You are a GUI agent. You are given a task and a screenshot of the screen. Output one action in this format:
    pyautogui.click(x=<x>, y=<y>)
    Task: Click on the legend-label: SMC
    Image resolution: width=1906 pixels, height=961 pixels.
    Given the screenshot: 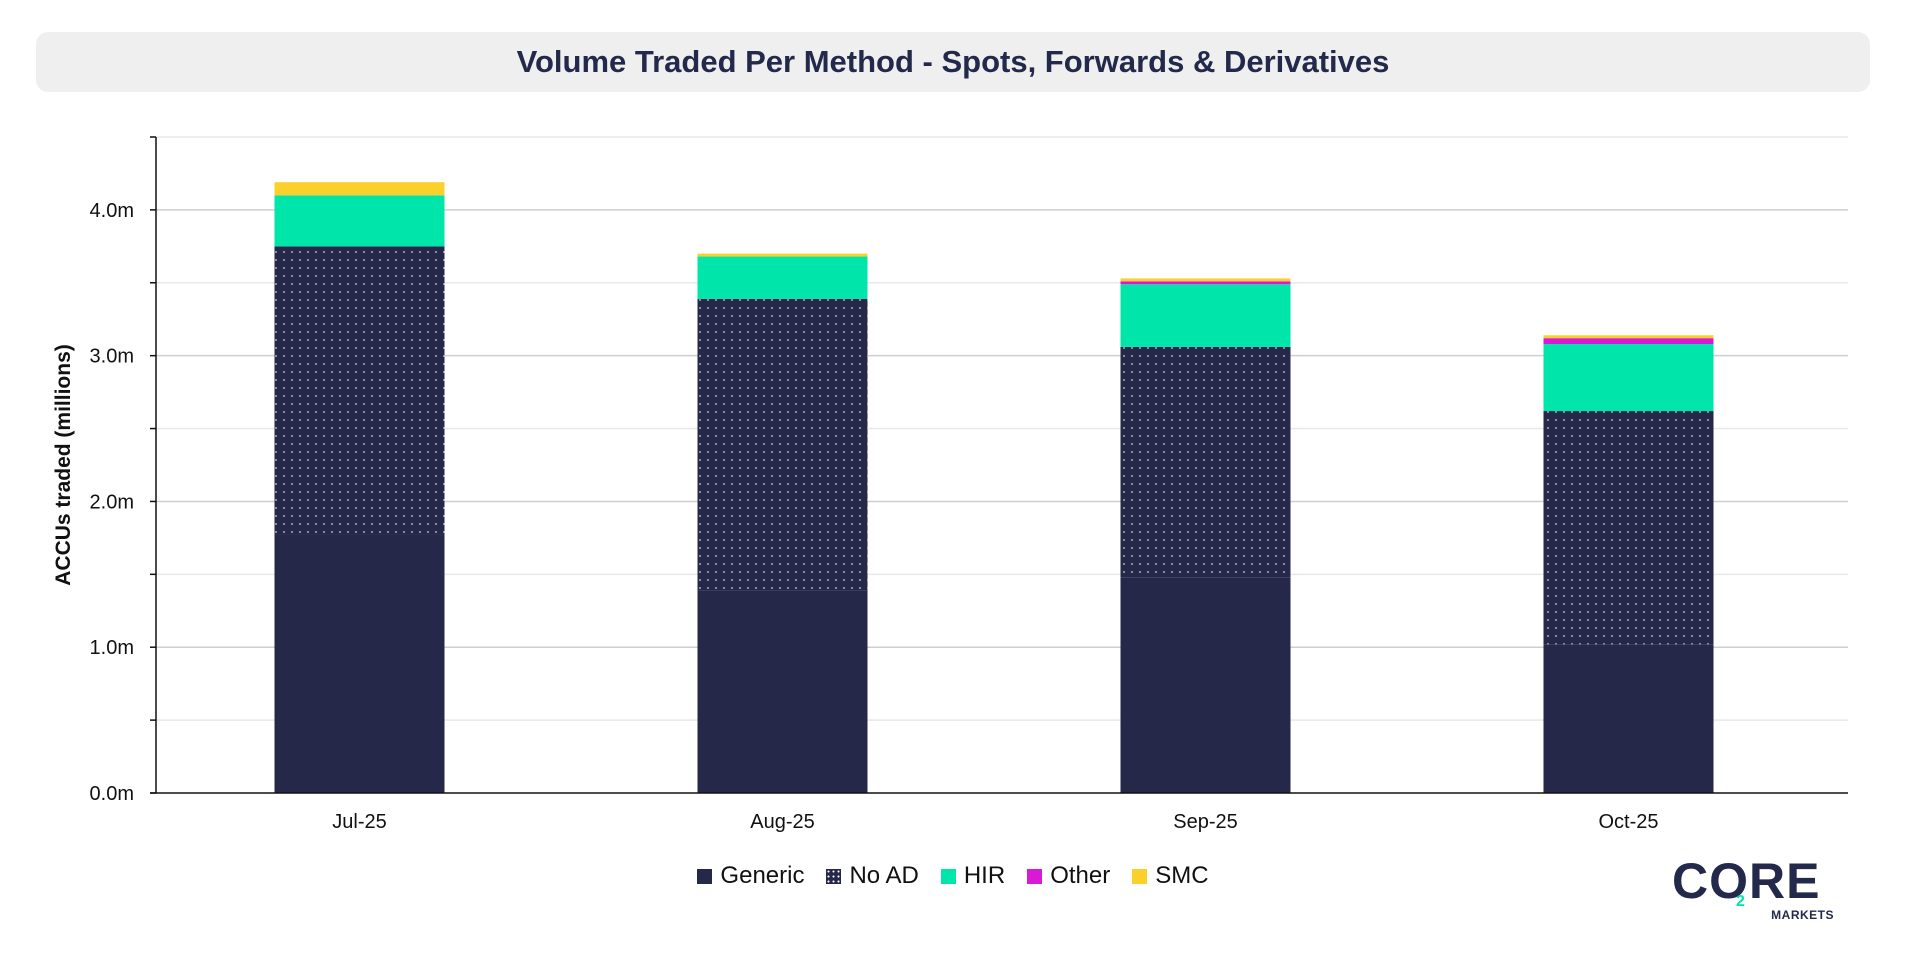 What is the action you would take?
    pyautogui.click(x=1182, y=875)
    